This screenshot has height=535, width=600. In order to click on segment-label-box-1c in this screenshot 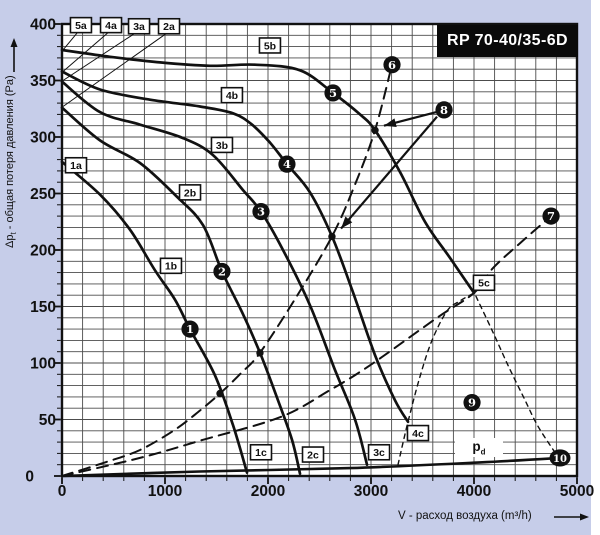, I will do `click(261, 452)`.